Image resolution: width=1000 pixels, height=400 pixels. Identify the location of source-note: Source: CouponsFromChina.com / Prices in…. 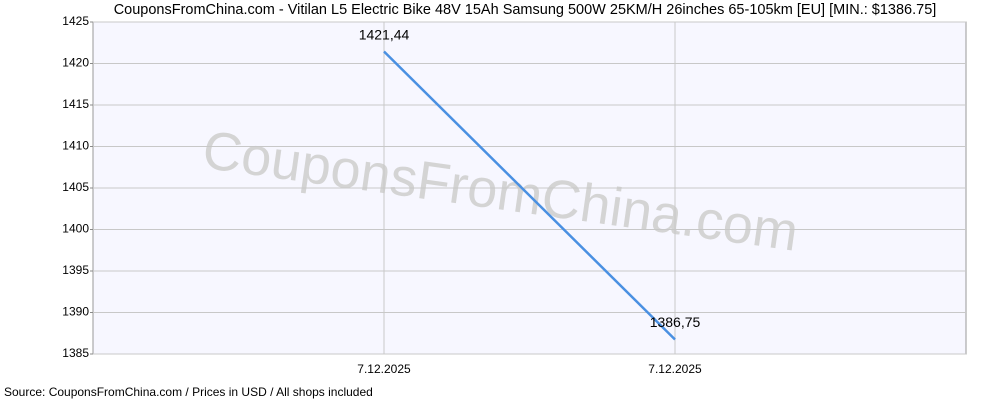
(188, 392).